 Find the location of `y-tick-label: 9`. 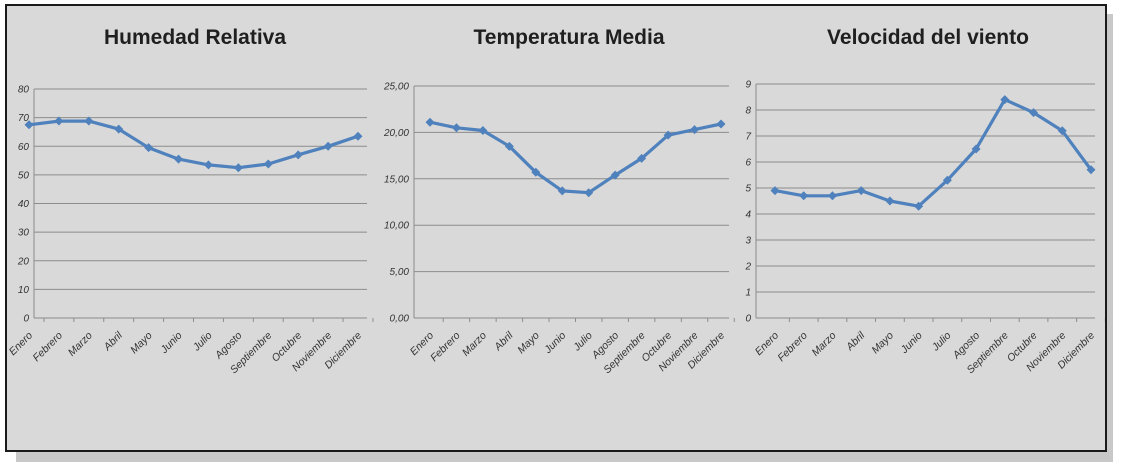

y-tick-label: 9 is located at coordinates (748, 85).